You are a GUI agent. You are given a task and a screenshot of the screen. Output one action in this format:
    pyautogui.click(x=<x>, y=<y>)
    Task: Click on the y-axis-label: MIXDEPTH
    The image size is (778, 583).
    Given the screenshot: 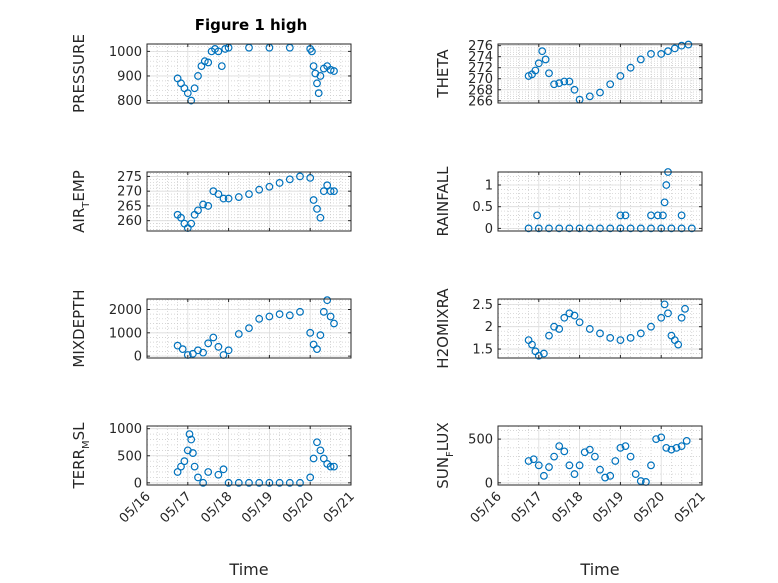 What is the action you would take?
    pyautogui.click(x=79, y=328)
    